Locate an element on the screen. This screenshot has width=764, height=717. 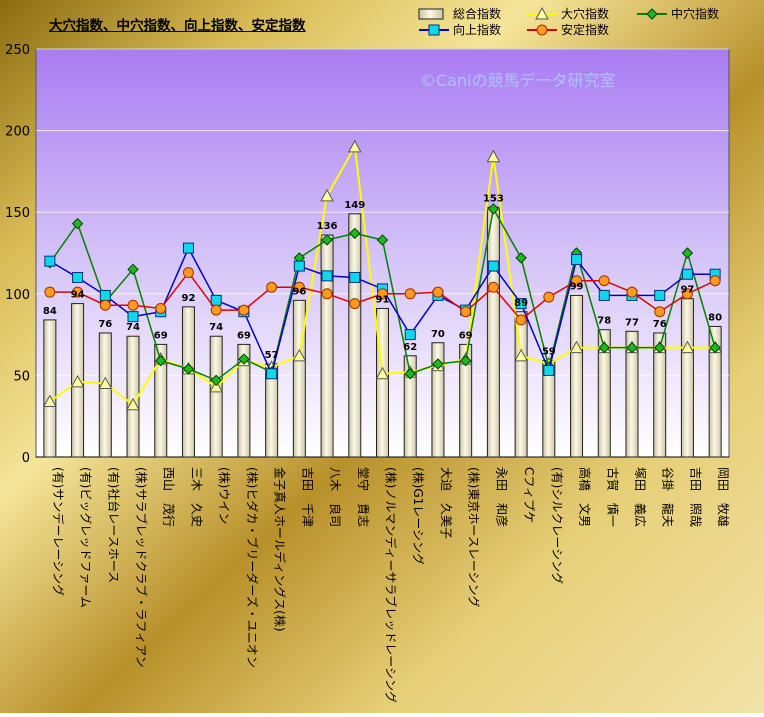
legend-item: 総合指数 is located at coordinates (459, 13).